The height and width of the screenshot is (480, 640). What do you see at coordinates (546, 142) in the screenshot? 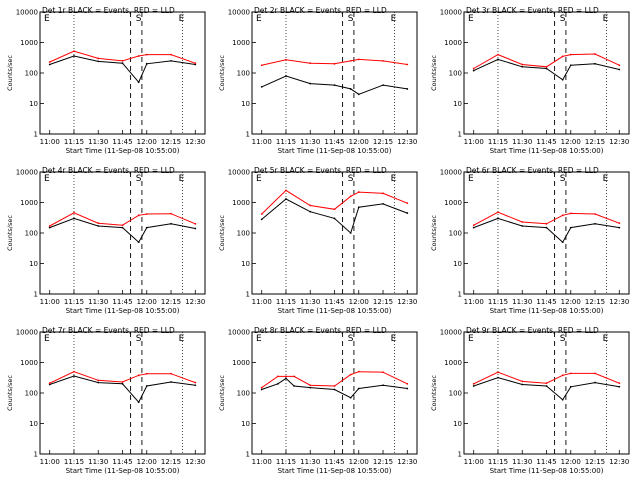
I see `x-tick-label: 11:45` at bounding box center [546, 142].